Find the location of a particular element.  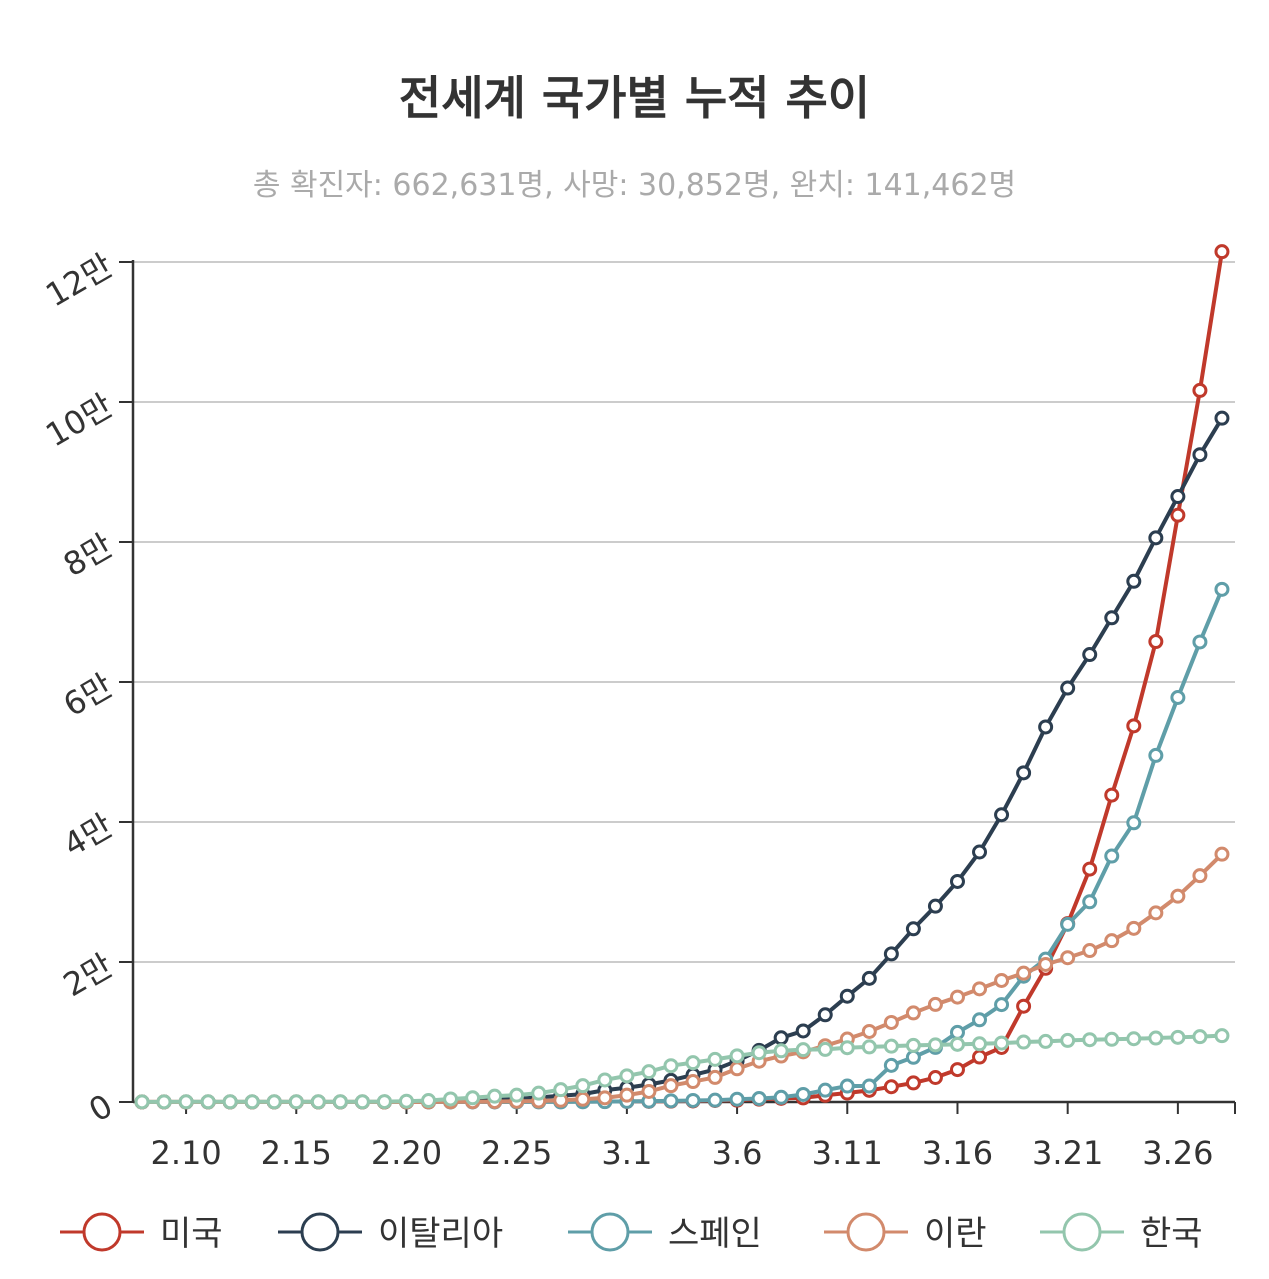

legend: 미국 이탈리아 스페인 이란 한국 is located at coordinates (631, 1233).